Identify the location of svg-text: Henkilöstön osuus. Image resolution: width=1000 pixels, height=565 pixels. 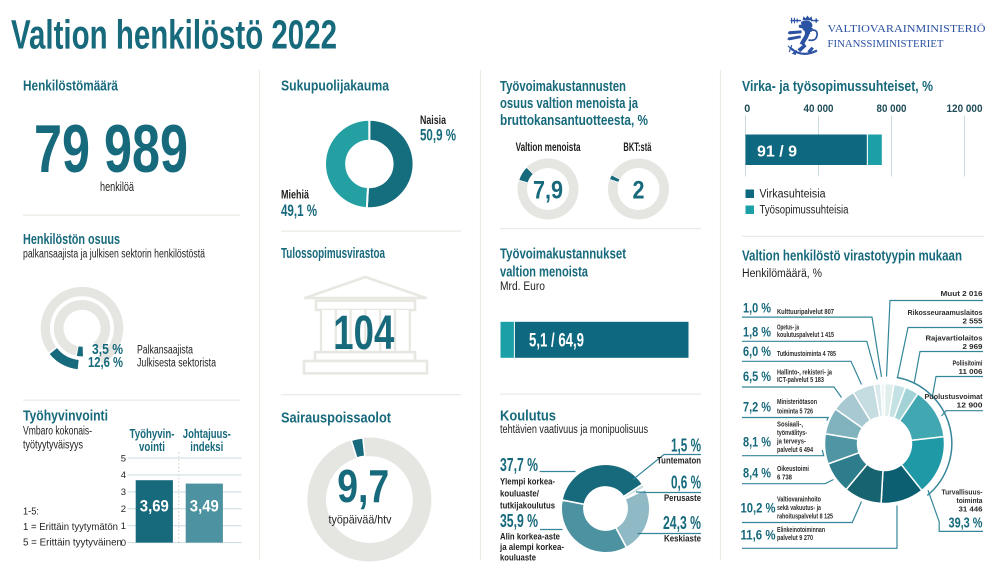
(71, 240).